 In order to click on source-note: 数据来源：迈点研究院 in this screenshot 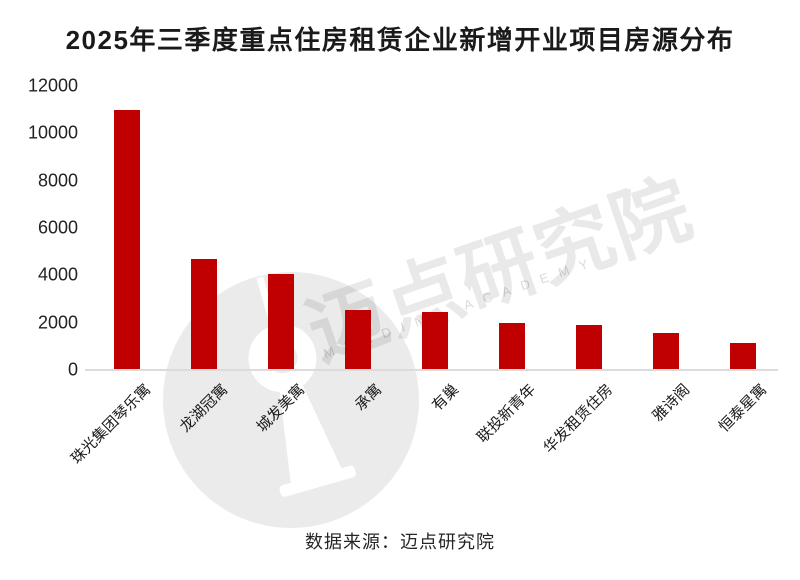, I will do `click(400, 542)`.